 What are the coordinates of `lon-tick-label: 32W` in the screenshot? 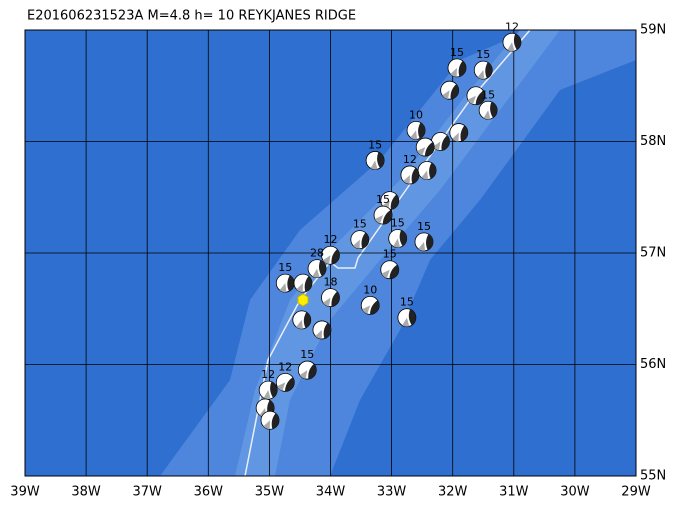 It's located at (453, 492).